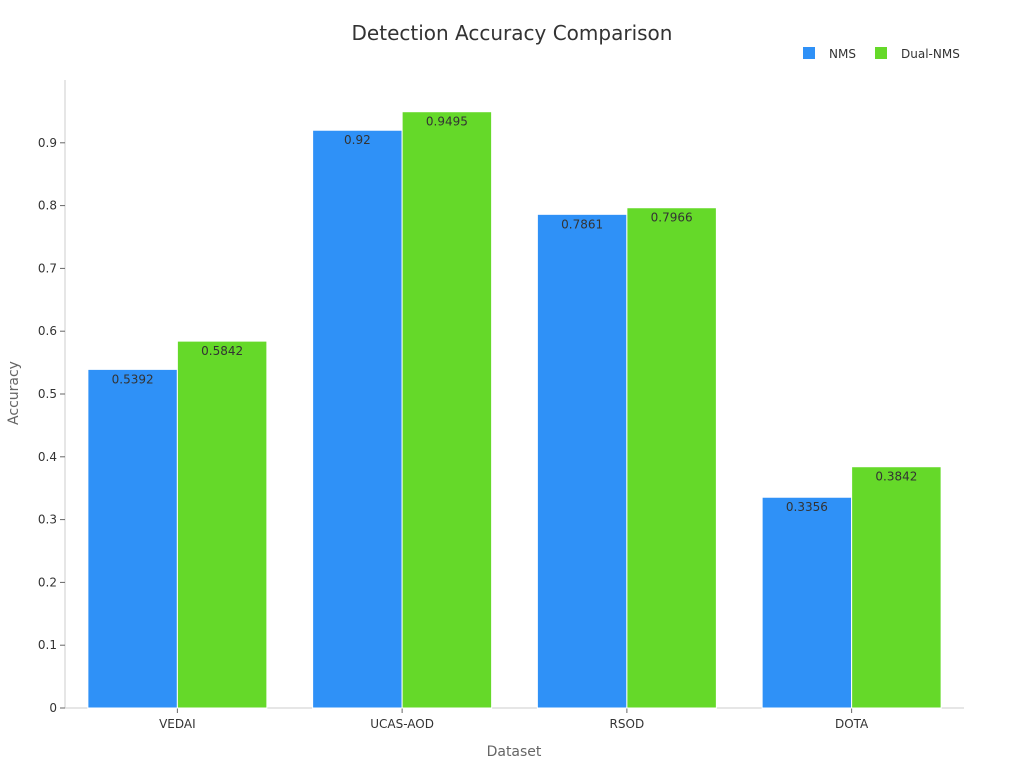 This screenshot has height=768, width=1024. What do you see at coordinates (47, 520) in the screenshot?
I see `y-tick-label: 0.3` at bounding box center [47, 520].